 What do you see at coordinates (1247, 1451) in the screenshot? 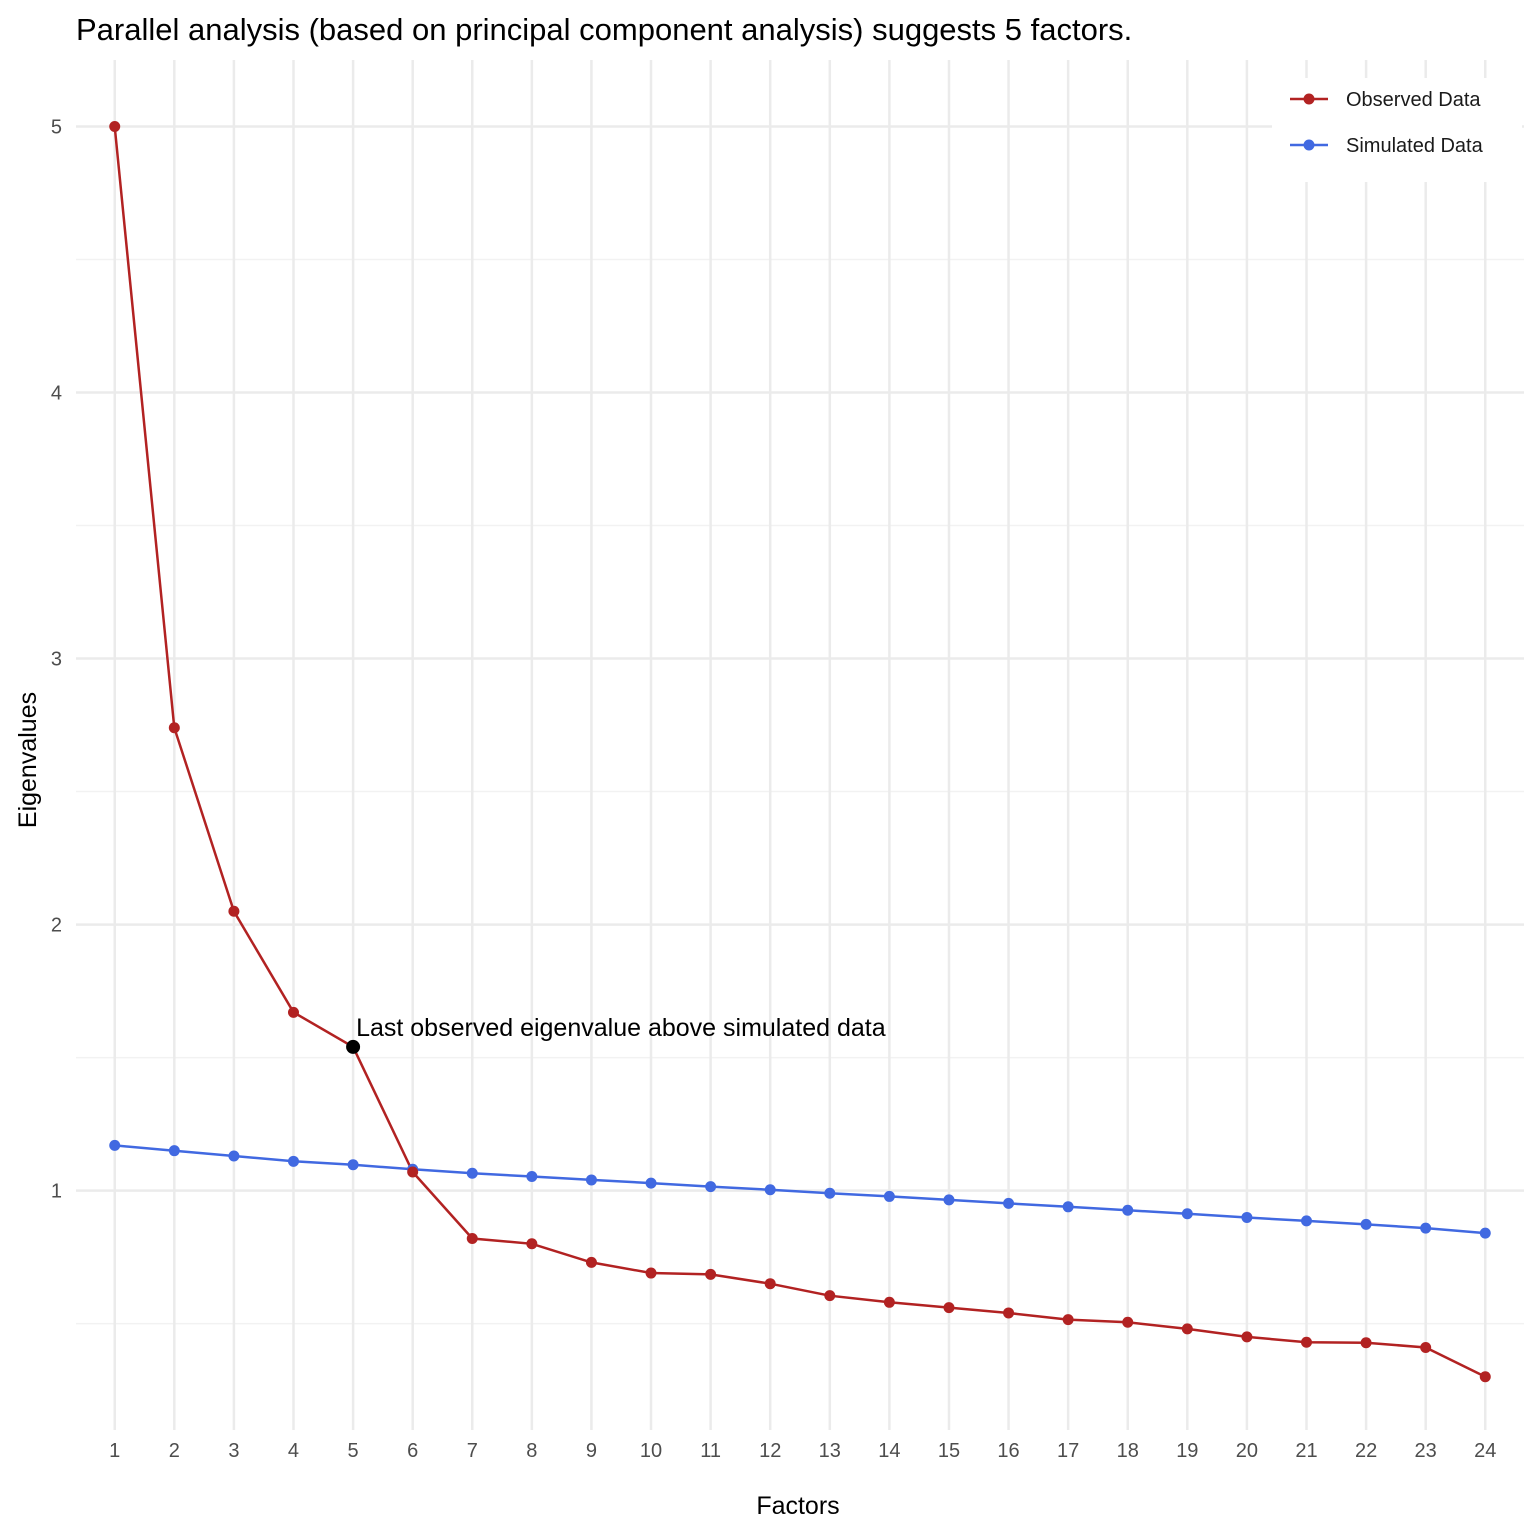
I see `x-tick-label: 20` at bounding box center [1247, 1451].